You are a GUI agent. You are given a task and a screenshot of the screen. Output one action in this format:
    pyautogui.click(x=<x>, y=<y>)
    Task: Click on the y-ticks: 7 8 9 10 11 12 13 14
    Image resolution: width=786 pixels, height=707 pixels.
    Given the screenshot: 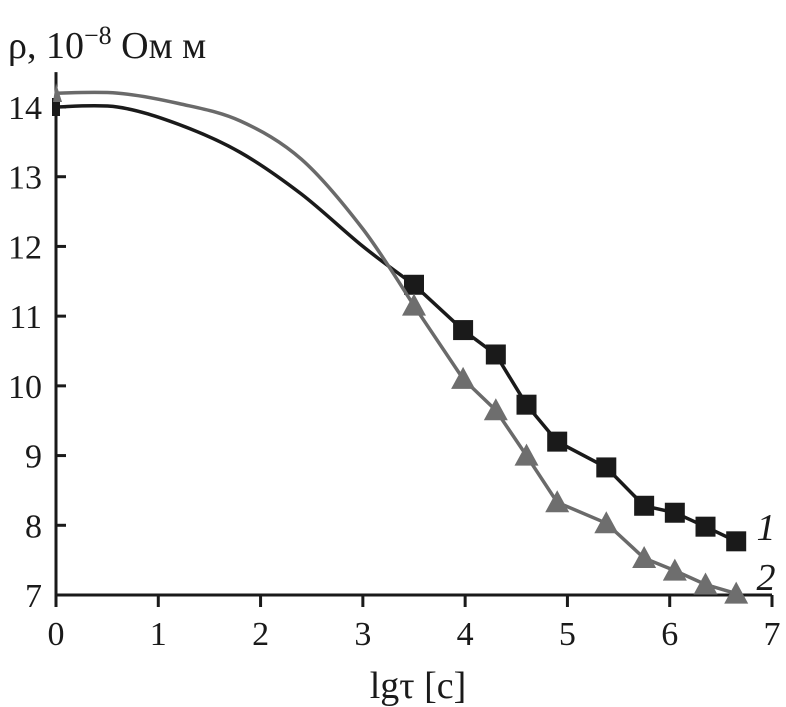 What is the action you would take?
    pyautogui.click(x=37, y=352)
    